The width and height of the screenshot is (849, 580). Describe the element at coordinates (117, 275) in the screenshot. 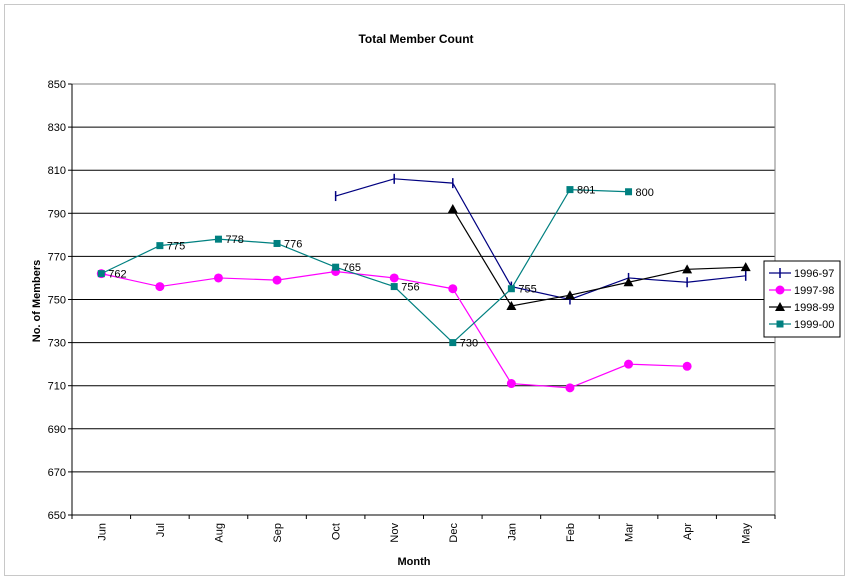

I see `data-label: 762` at that location.